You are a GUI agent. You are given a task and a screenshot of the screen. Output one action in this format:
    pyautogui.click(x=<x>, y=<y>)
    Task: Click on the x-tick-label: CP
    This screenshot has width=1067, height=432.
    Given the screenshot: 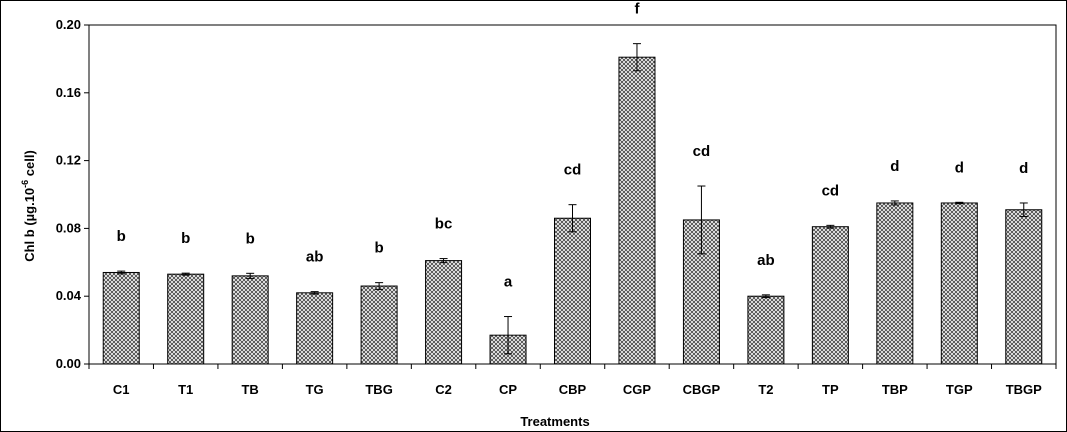 What is the action you would take?
    pyautogui.click(x=508, y=389)
    